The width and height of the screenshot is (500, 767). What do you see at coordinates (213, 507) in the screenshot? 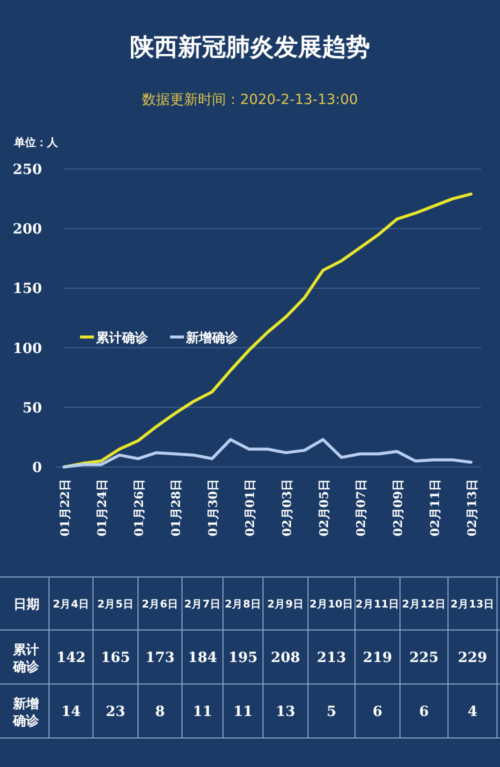
I see `x-tick-label: 01月30日` at bounding box center [213, 507].